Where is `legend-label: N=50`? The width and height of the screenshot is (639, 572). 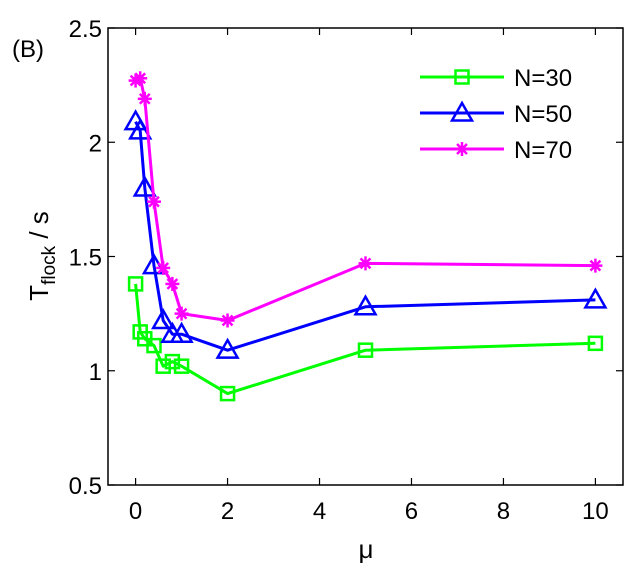
legend-label: N=50 is located at coordinates (543, 114).